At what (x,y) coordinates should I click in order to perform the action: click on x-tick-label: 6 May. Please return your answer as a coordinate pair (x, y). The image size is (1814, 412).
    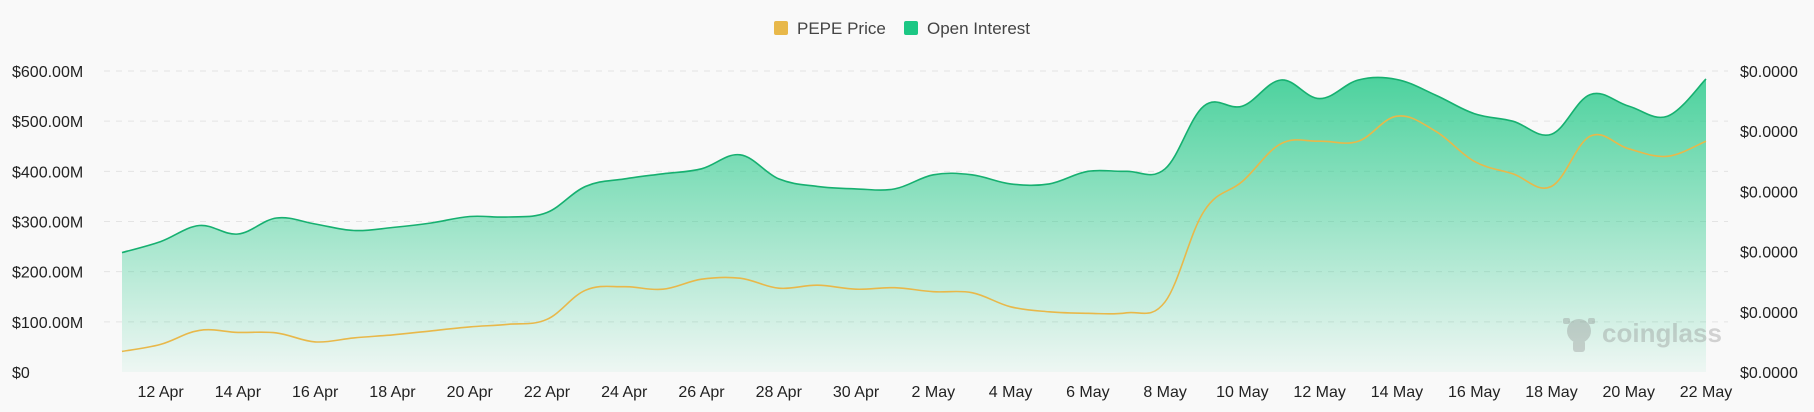
    Looking at the image, I should click on (1088, 392).